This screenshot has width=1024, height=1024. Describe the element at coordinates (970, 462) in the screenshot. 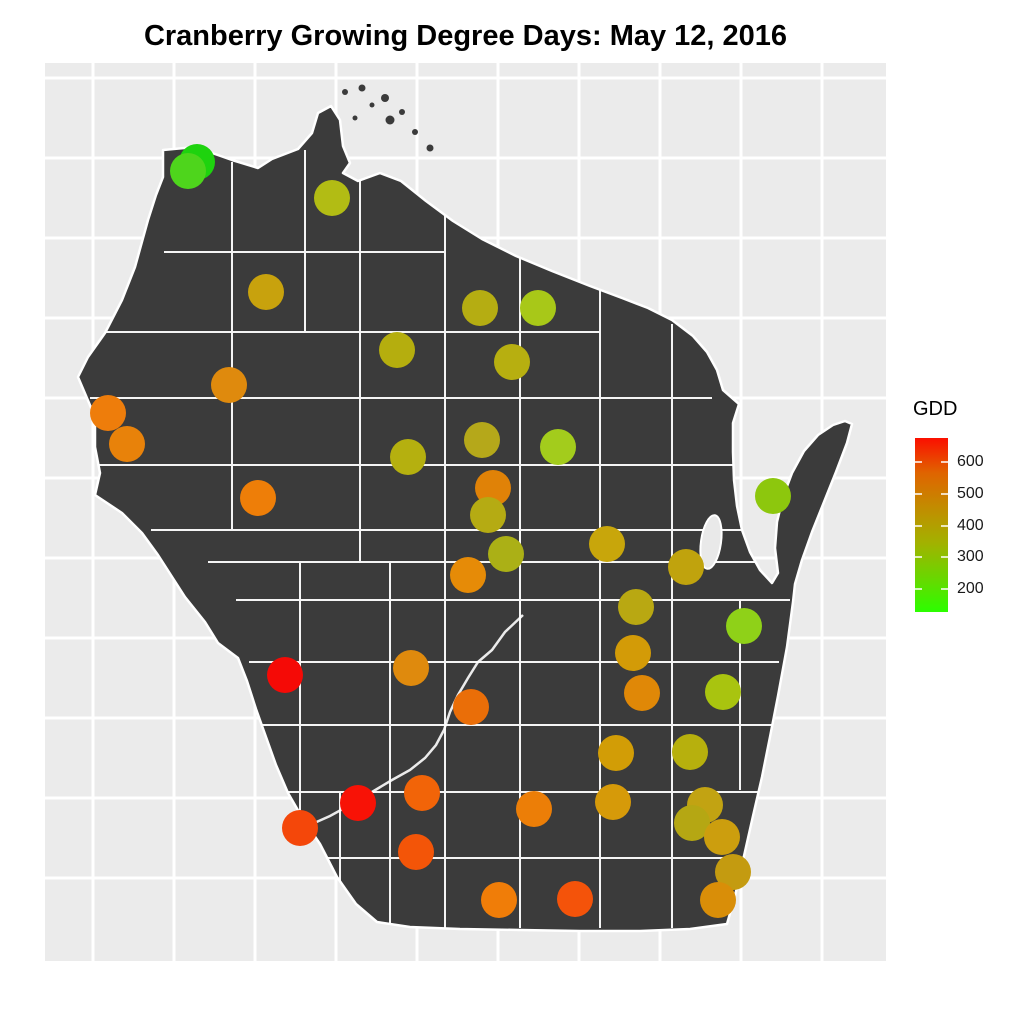

I see `legend-tick-label: 600` at that location.